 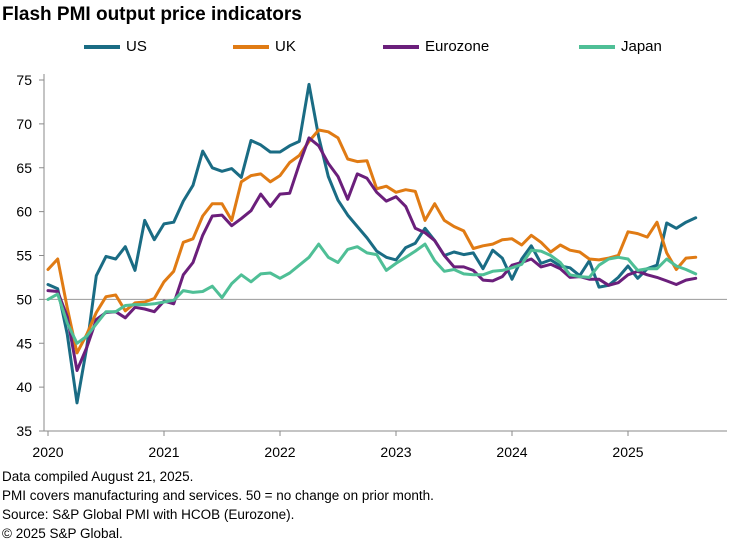 What do you see at coordinates (641, 46) in the screenshot?
I see `legend-label-japan: Japan` at bounding box center [641, 46].